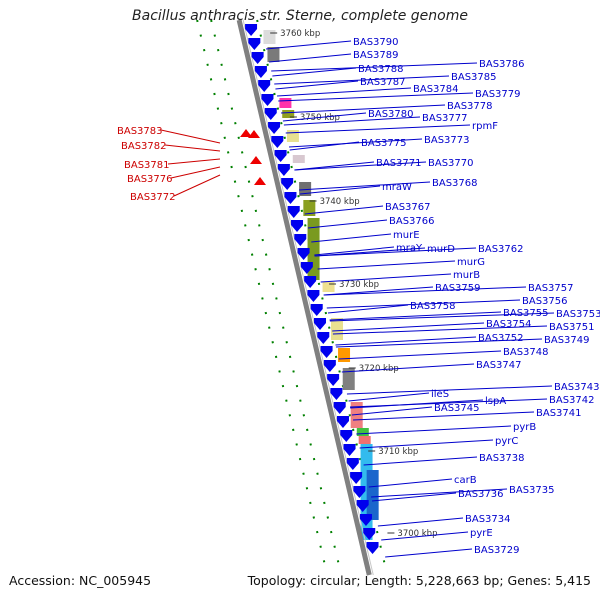 The width and height of the screenshot is (600, 604). Describe the element at coordinates (567, 340) in the screenshot. I see `forward-gene-label: BAS3749` at that location.